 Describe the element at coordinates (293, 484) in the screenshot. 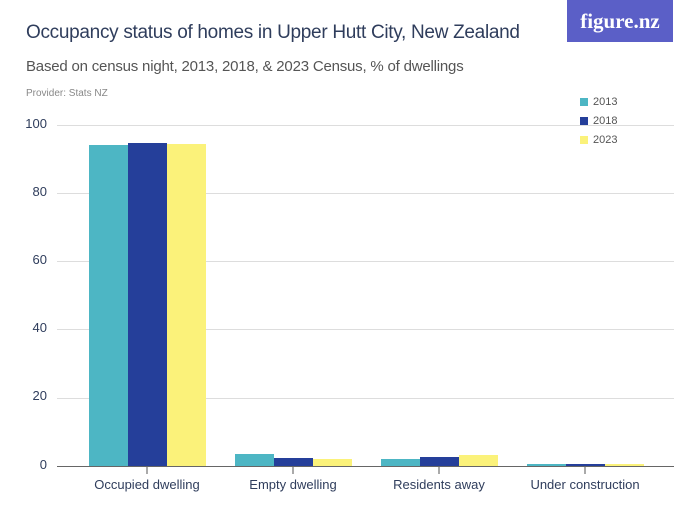

I see `x-label-empty-dwelling: Empty dwelling` at that location.